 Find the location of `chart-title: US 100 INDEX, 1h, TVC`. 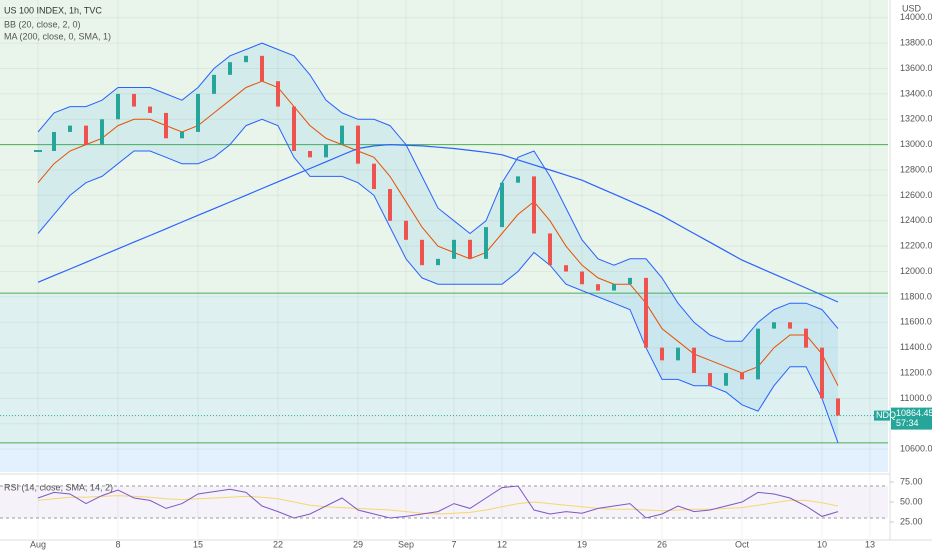

chart-title: US 100 INDEX, 1h, TVC is located at coordinates (53, 10).